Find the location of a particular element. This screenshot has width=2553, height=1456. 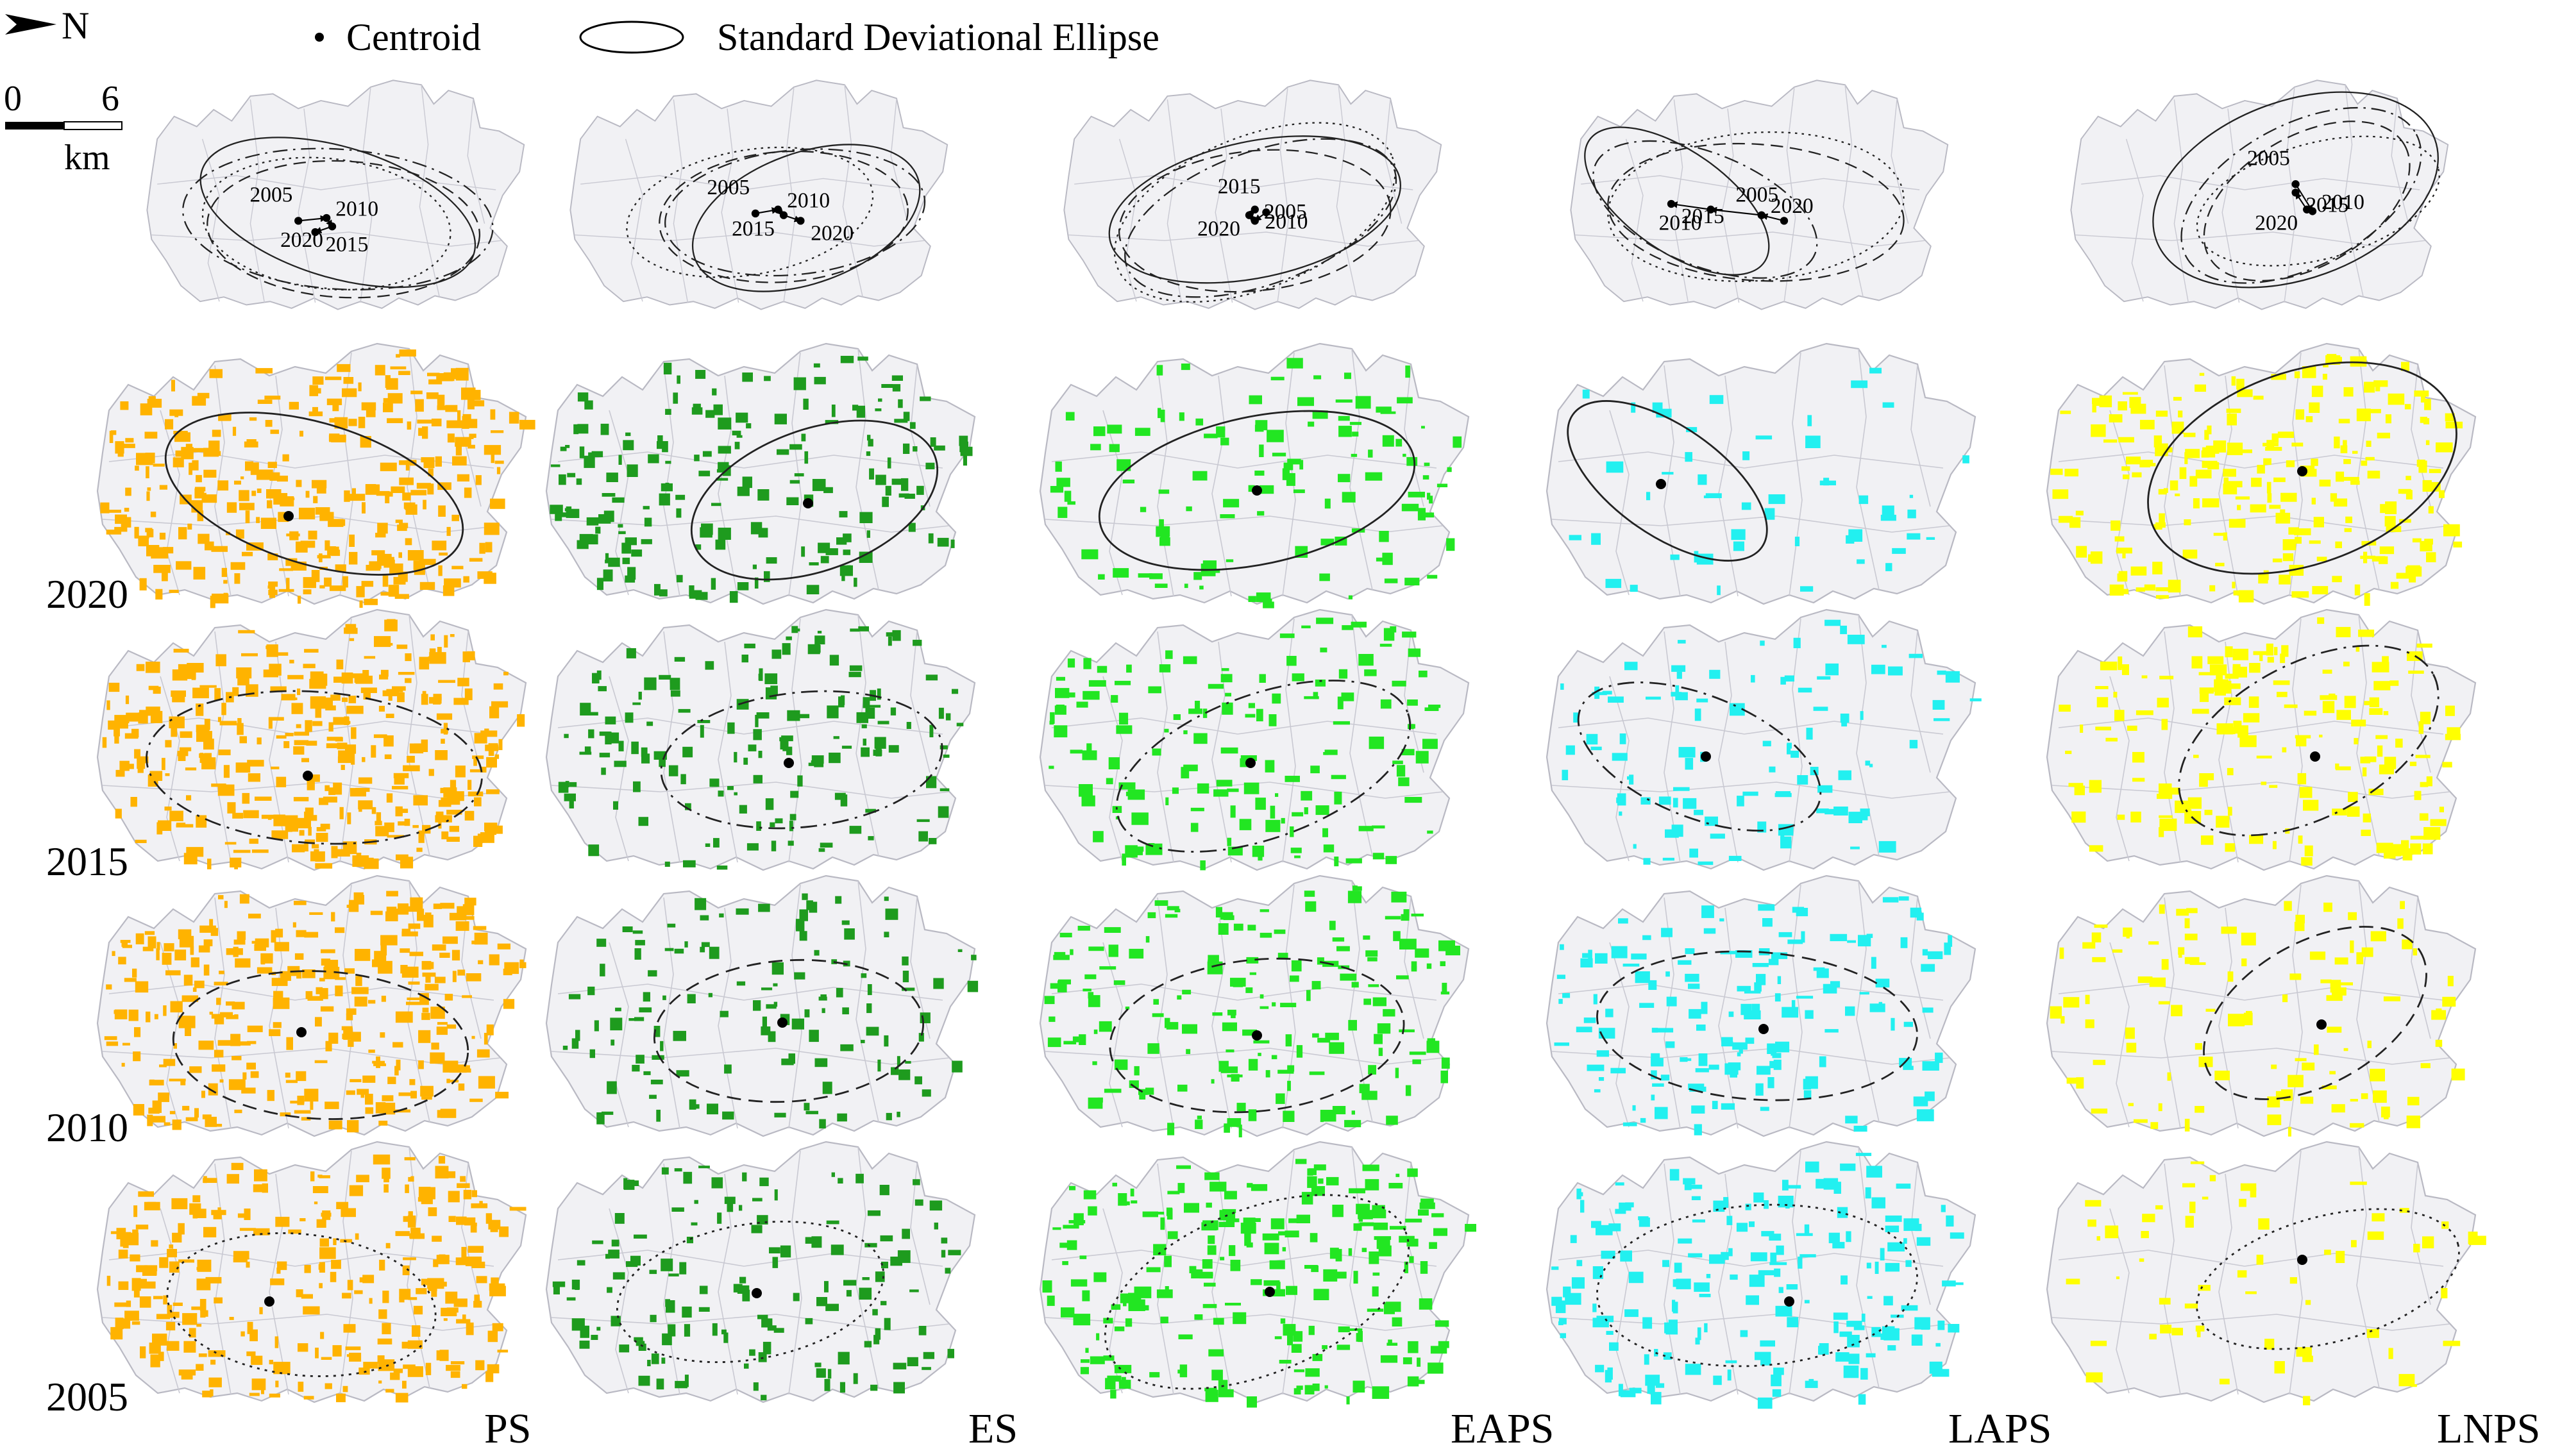

overview-year-label-2: 2015 is located at coordinates (753, 228).